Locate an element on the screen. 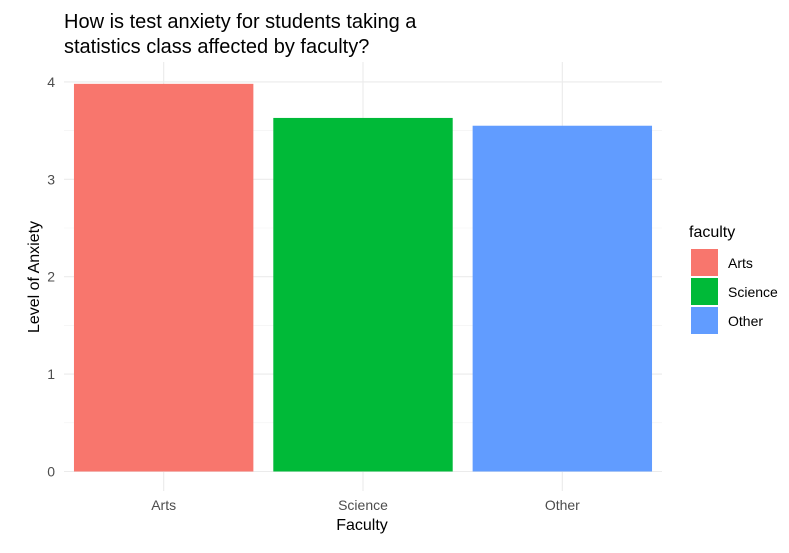 This screenshot has width=789, height=553. x-tick-label: Arts is located at coordinates (163, 505).